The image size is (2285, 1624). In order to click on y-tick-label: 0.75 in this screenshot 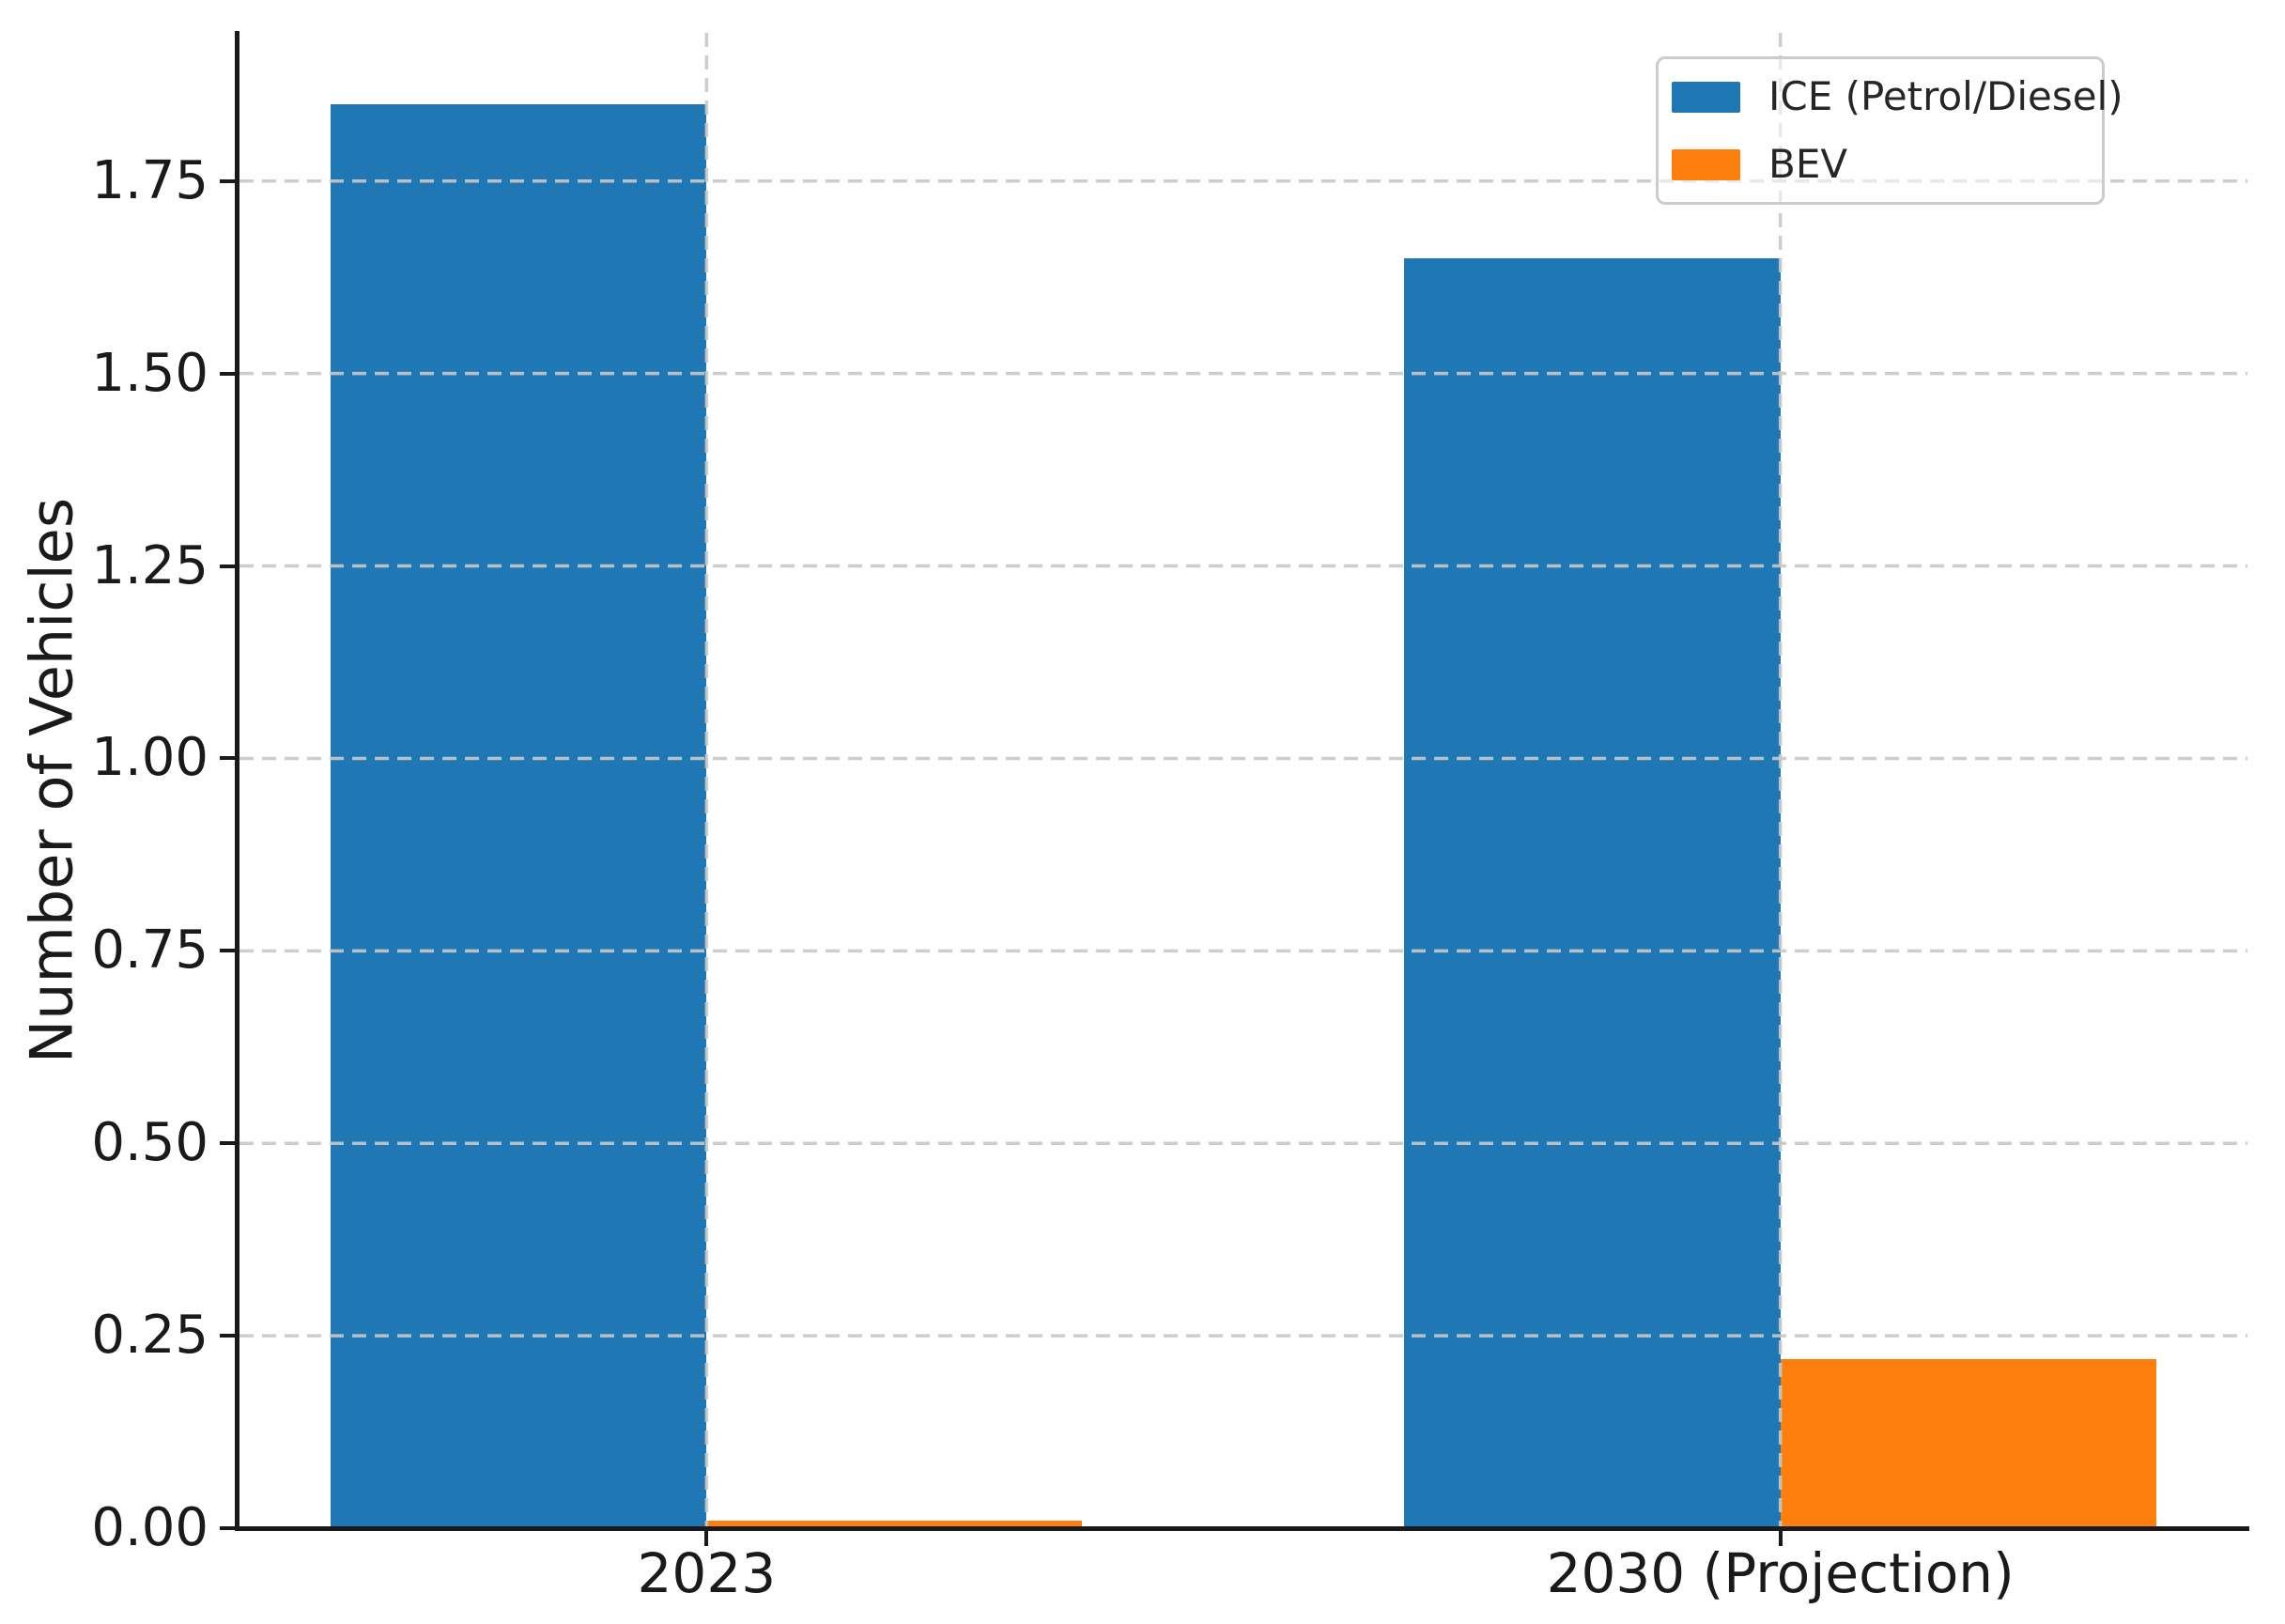, I will do `click(149, 951)`.